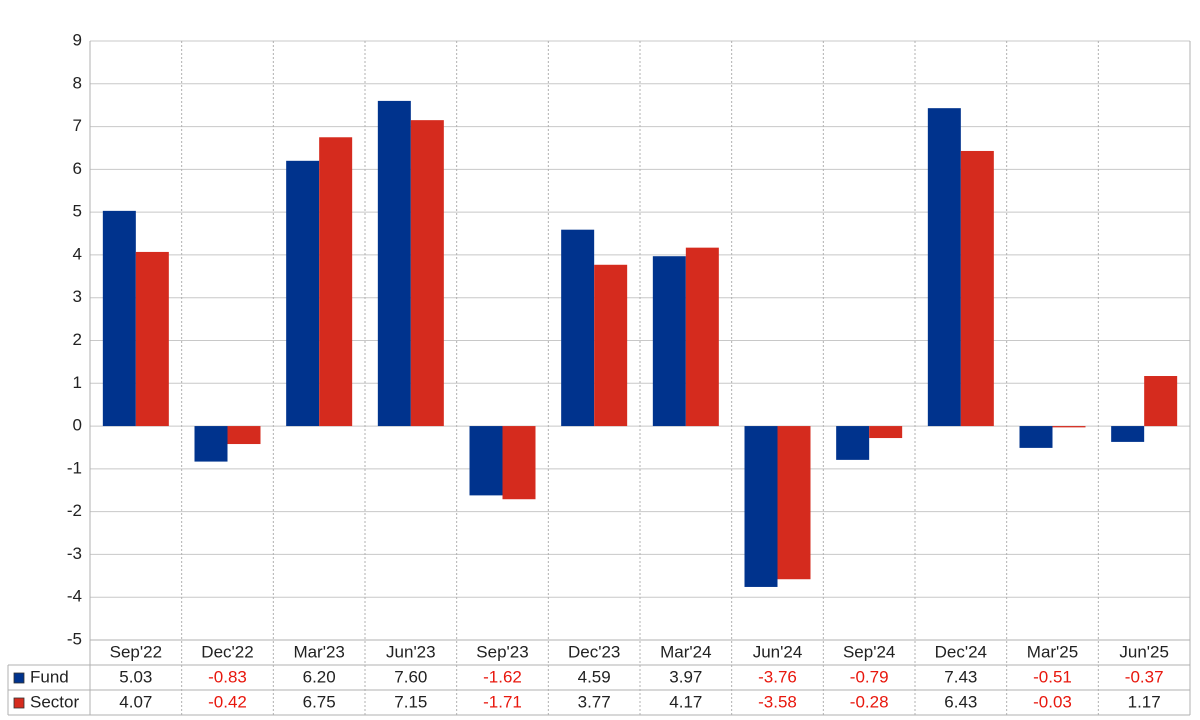  Describe the element at coordinates (1052, 651) in the screenshot. I see `category-label: Mar'25` at that location.